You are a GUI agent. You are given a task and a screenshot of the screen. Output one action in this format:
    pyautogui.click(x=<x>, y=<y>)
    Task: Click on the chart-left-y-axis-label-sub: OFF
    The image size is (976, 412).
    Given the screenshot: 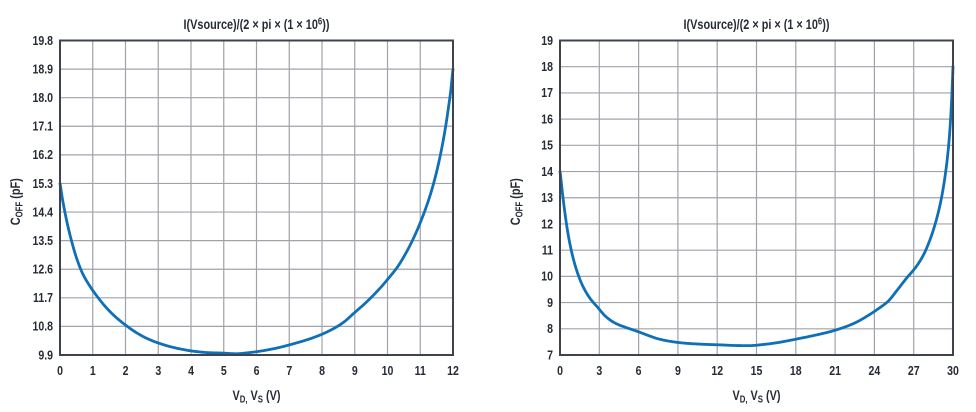 What is the action you would take?
    pyautogui.click(x=19, y=209)
    